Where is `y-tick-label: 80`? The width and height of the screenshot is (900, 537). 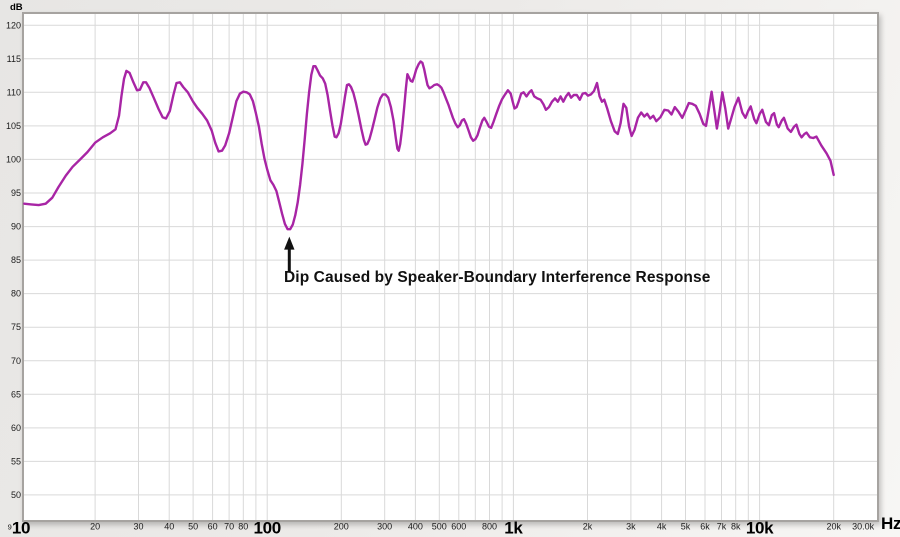
y-tick-label: 80 is located at coordinates (16, 294).